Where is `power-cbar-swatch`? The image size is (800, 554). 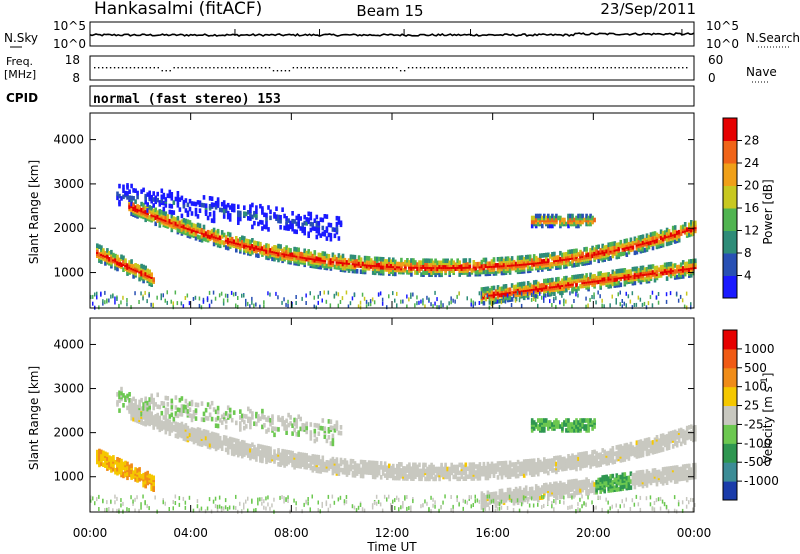
power-cbar-swatch is located at coordinates (730, 242).